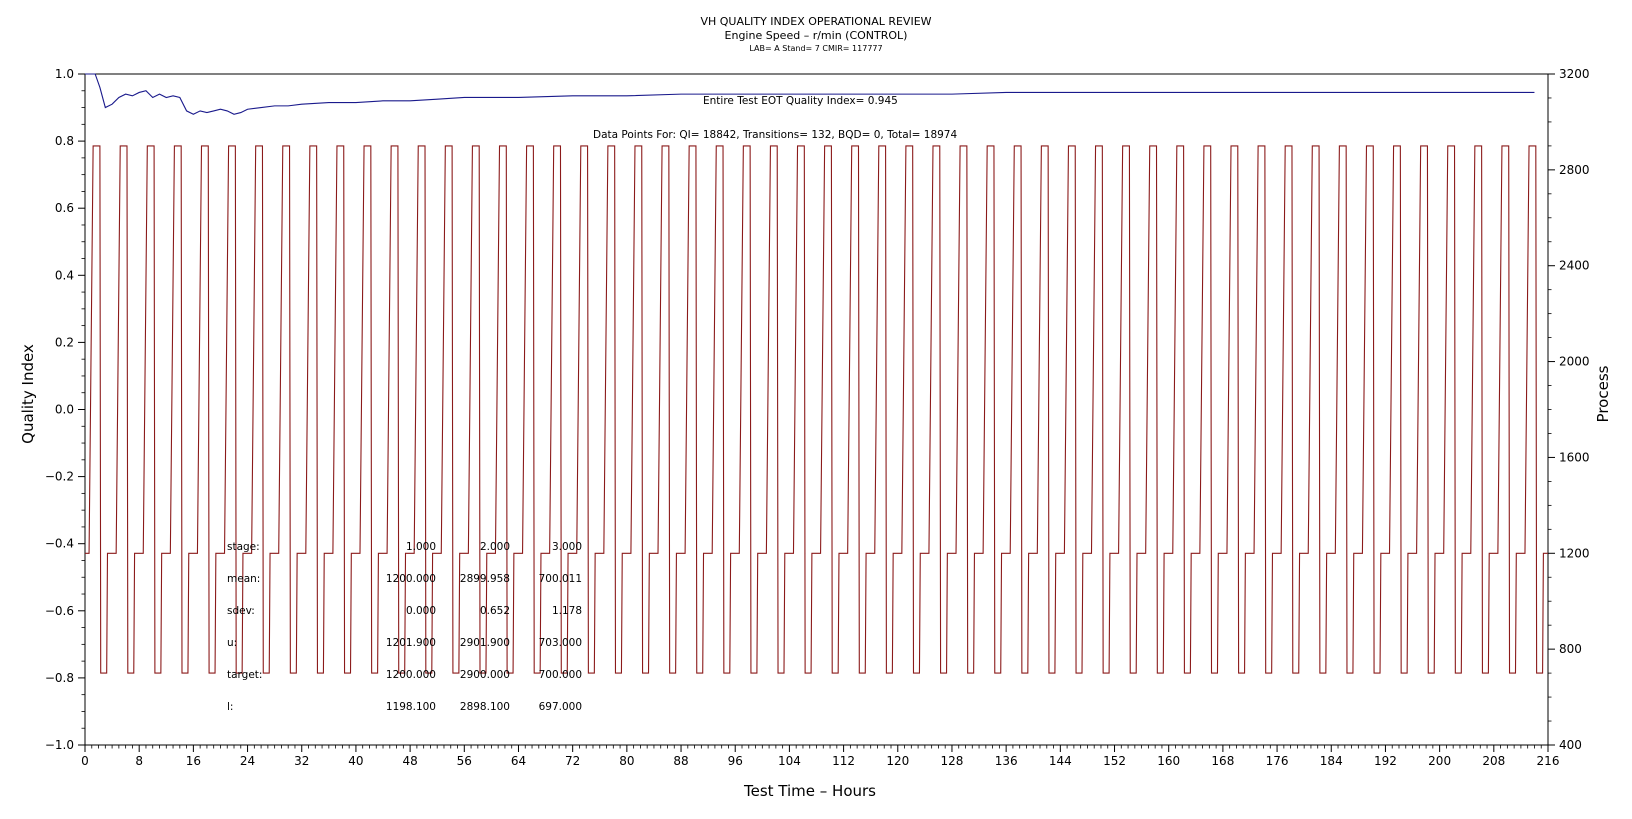 The height and width of the screenshot is (819, 1632). Describe the element at coordinates (1548, 761) in the screenshot. I see `x-tick-label: 216` at that location.